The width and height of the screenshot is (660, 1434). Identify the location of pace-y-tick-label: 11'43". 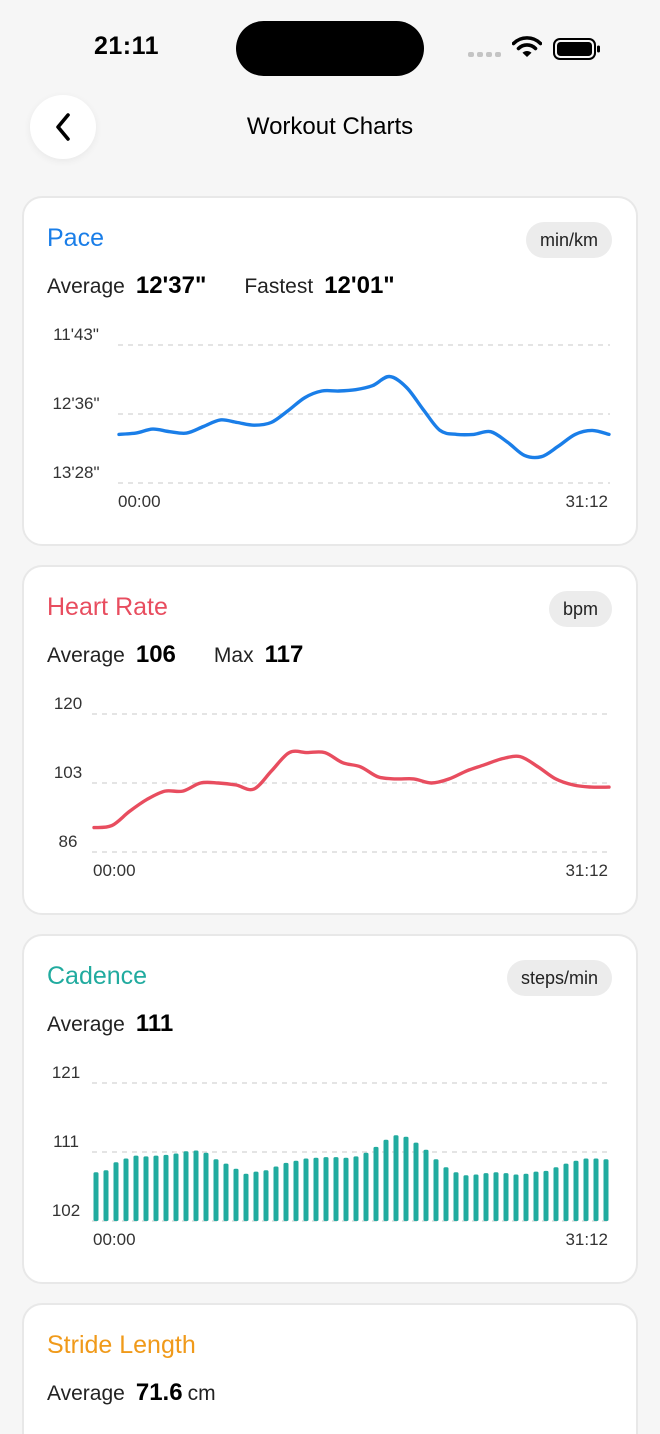
(76, 334).